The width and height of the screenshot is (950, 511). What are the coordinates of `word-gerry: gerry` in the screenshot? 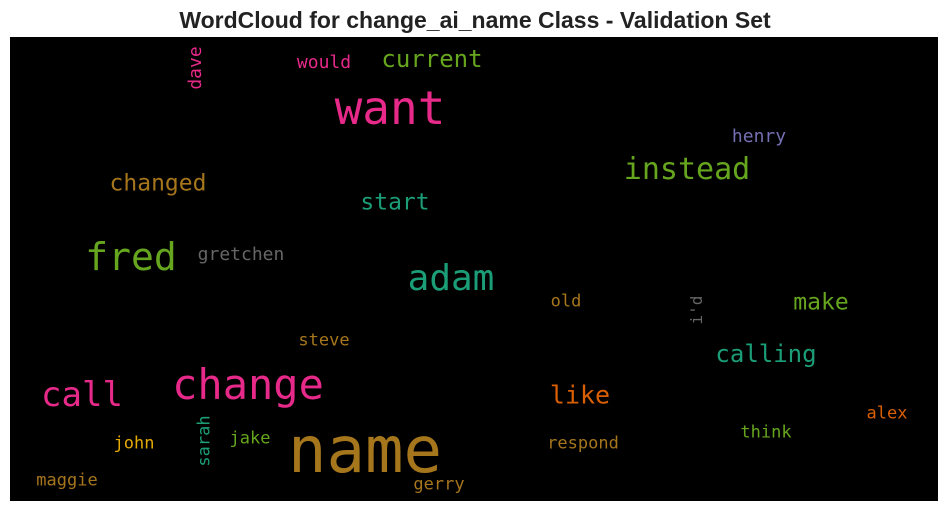 It's located at (439, 484).